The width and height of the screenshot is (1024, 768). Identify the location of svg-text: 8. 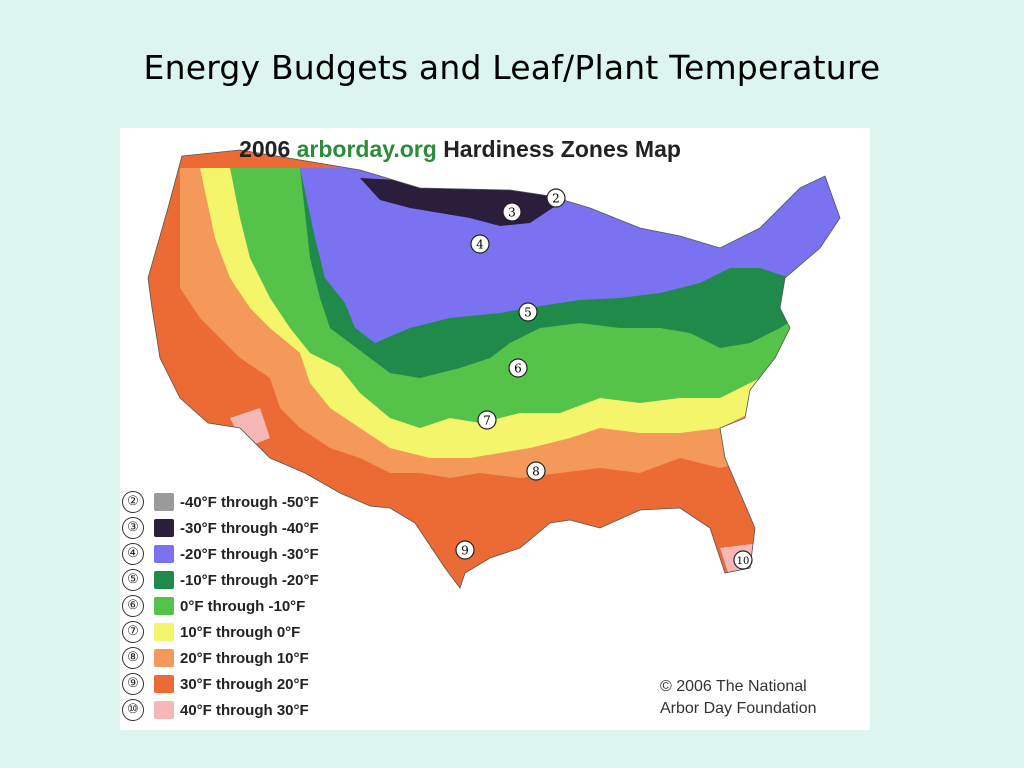
(536, 472).